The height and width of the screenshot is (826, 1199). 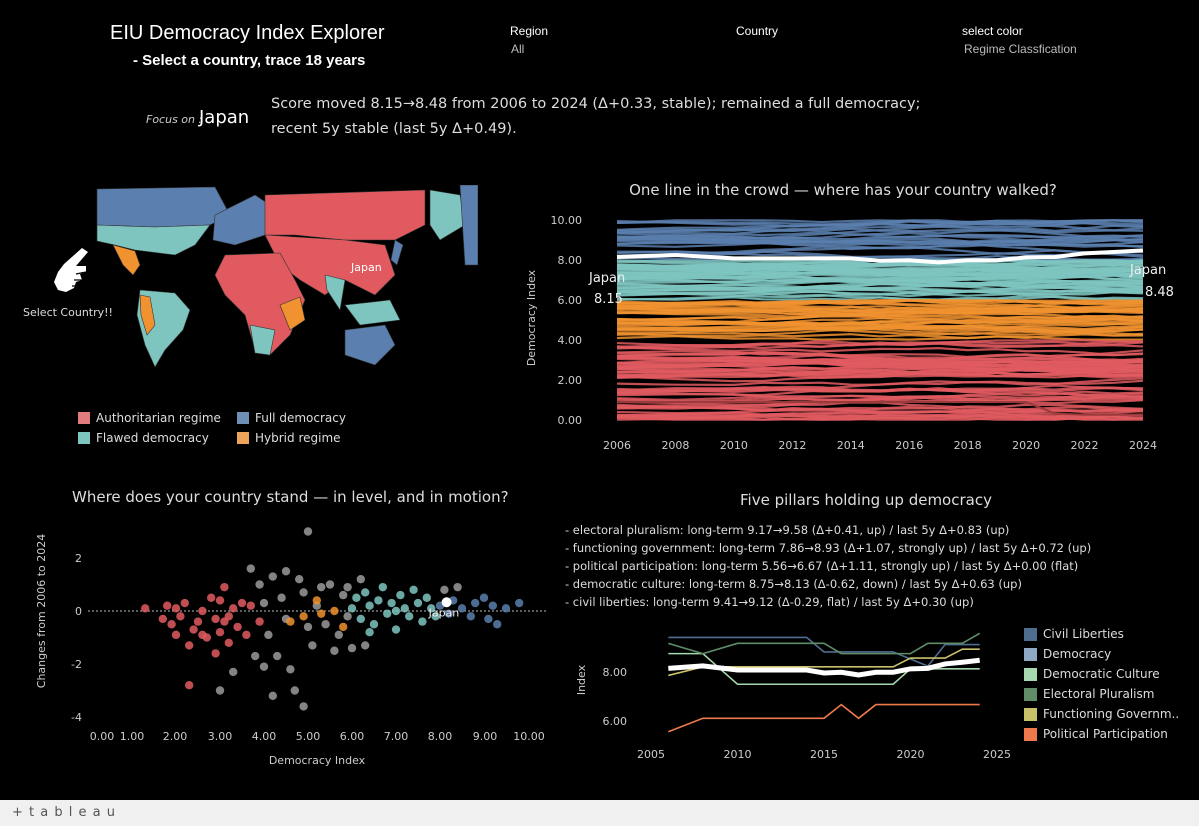 What do you see at coordinates (1101, 654) in the screenshot?
I see `pillar-legend-item: Democracy` at bounding box center [1101, 654].